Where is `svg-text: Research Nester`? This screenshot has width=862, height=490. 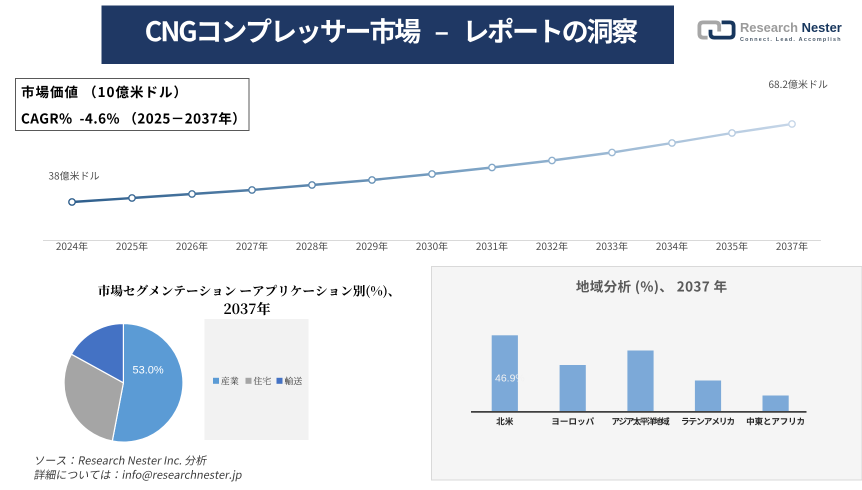 svg-text: Research Nester is located at coordinates (791, 27).